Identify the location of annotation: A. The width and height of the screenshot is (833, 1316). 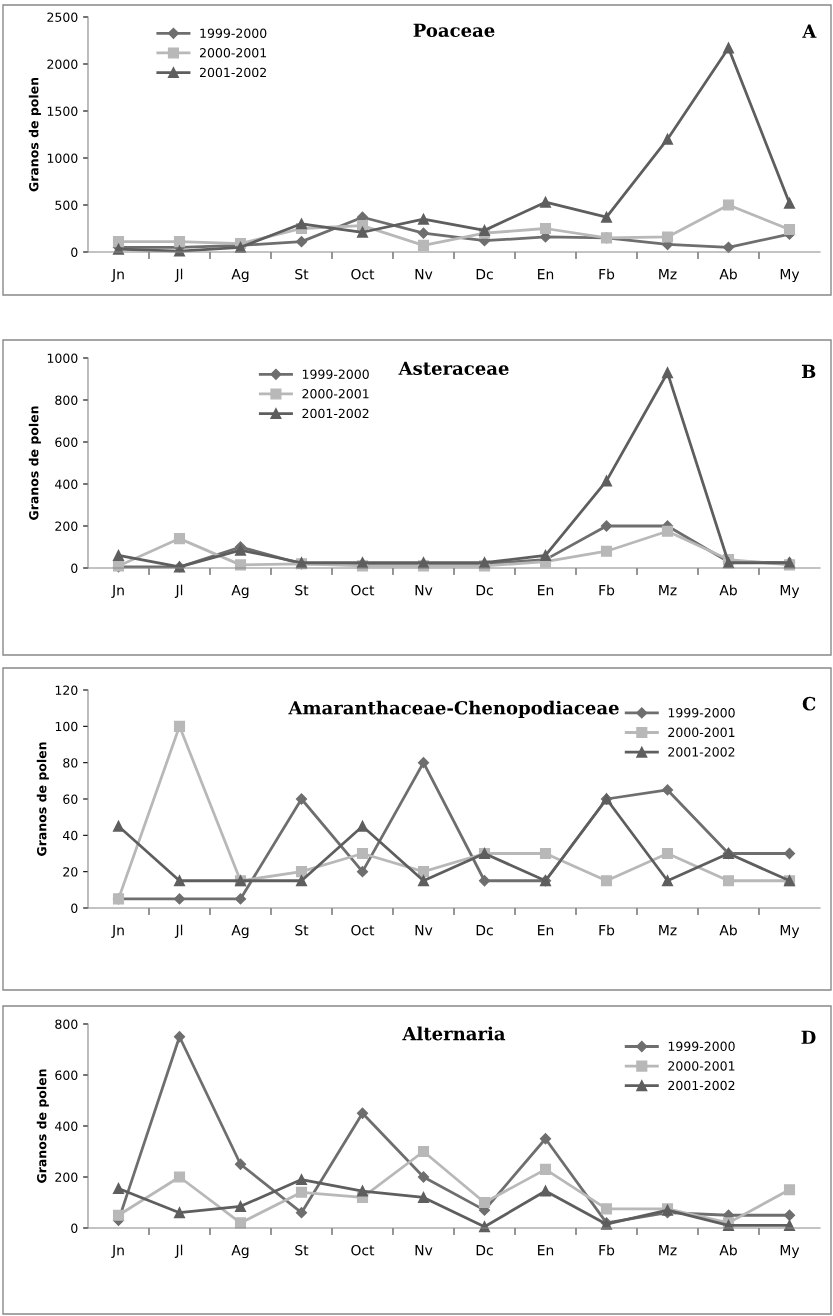
(809, 31).